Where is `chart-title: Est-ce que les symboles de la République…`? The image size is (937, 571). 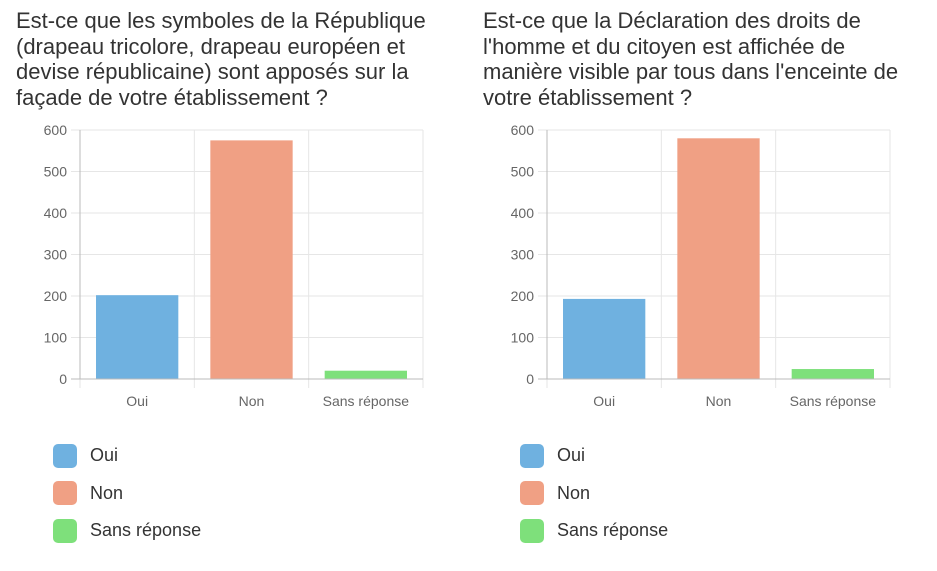 chart-title: Est-ce que les symboles de la République… is located at coordinates (221, 59).